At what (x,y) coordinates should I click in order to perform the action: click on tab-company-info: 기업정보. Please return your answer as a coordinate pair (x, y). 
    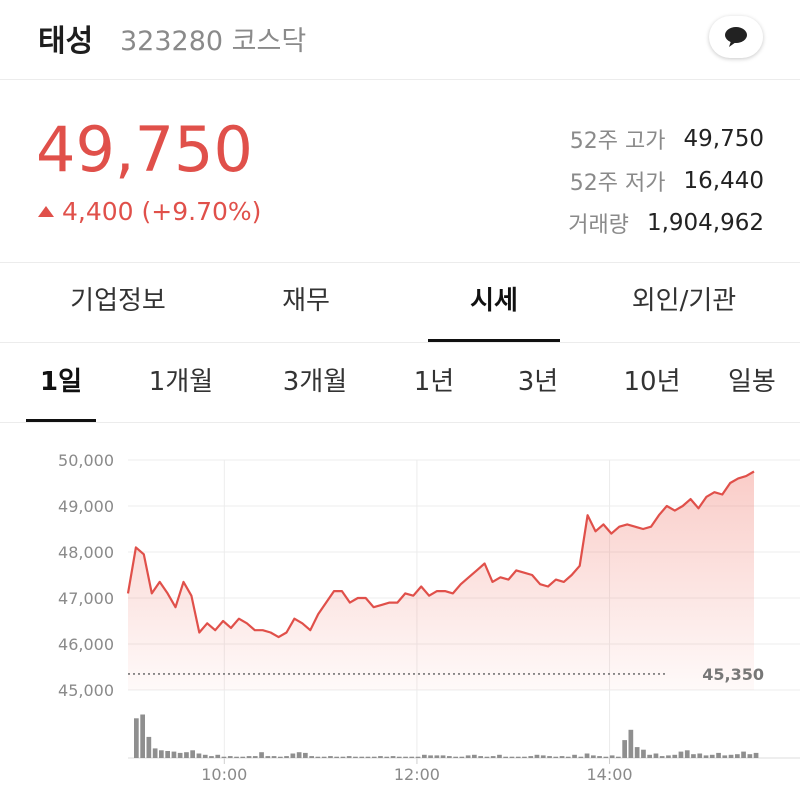
    Looking at the image, I should click on (118, 301).